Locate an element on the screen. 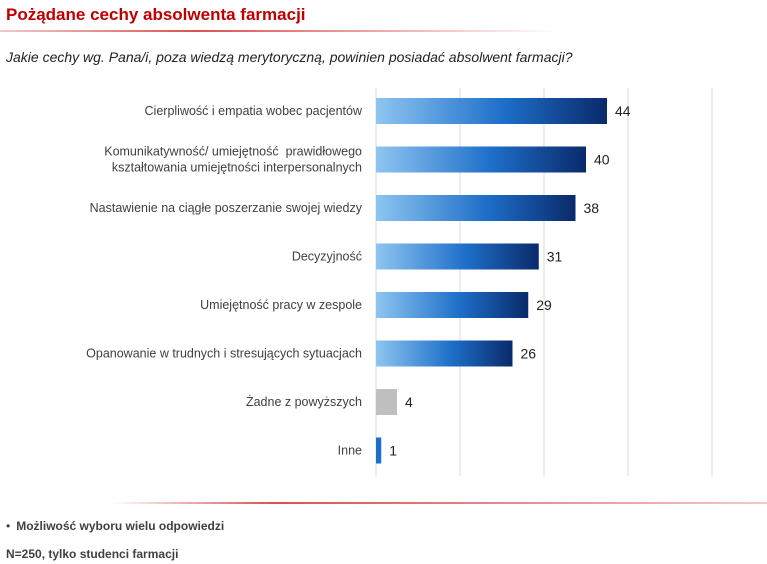  category-label: Żadne z powyższych is located at coordinates (304, 402).